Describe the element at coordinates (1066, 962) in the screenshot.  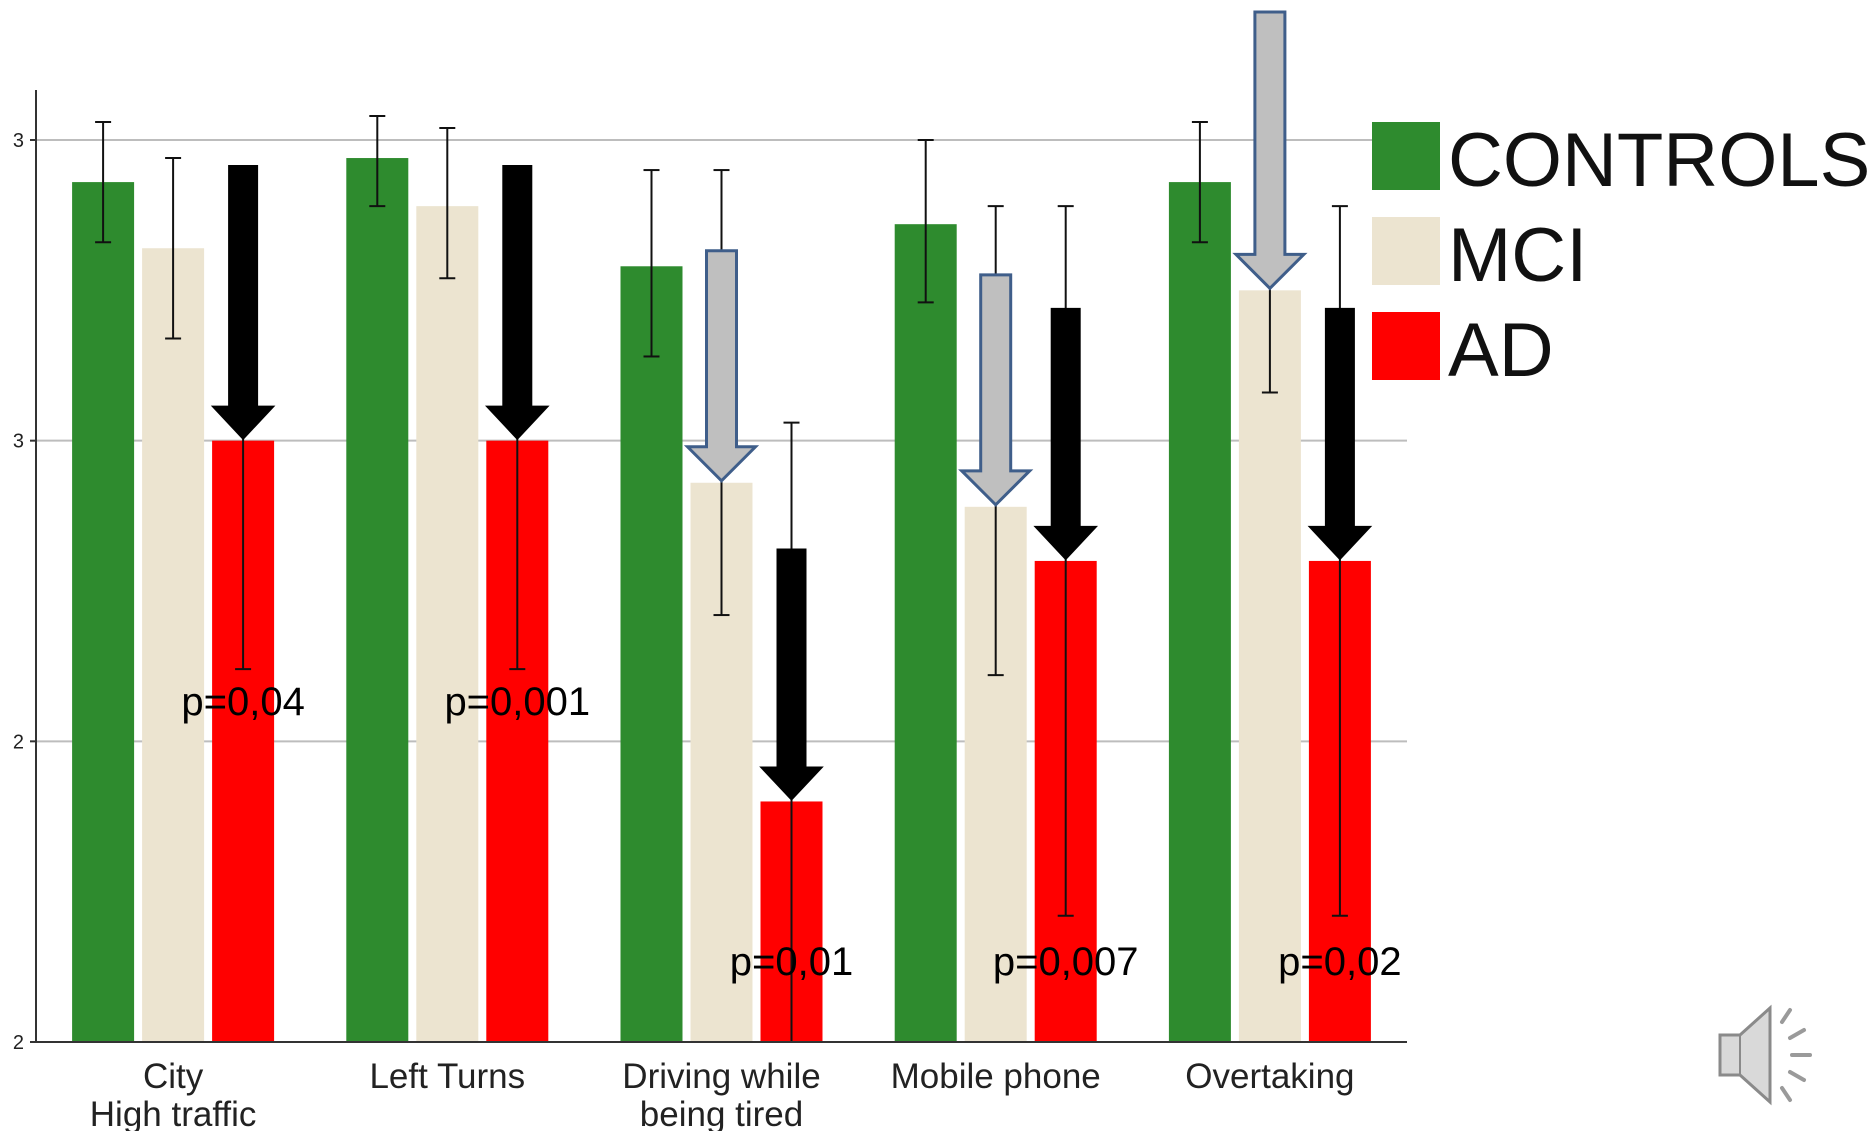
I see `p-value-label: p=0,007` at that location.